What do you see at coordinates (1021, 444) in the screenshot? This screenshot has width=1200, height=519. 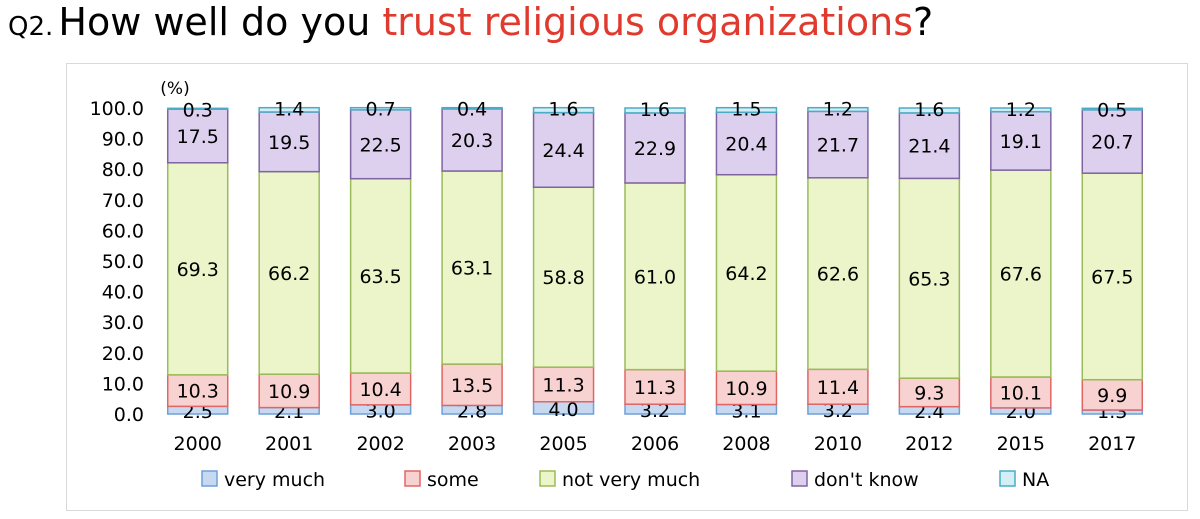 I see `x-tick-label: 2015` at bounding box center [1021, 444].